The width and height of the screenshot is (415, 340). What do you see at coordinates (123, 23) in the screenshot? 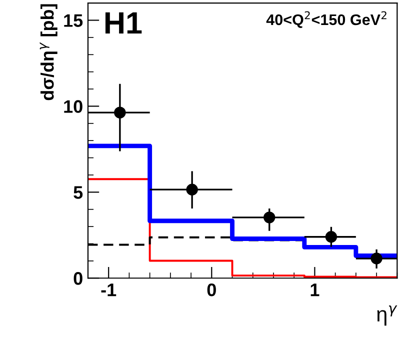
I see `annotation: H1` at bounding box center [123, 23].